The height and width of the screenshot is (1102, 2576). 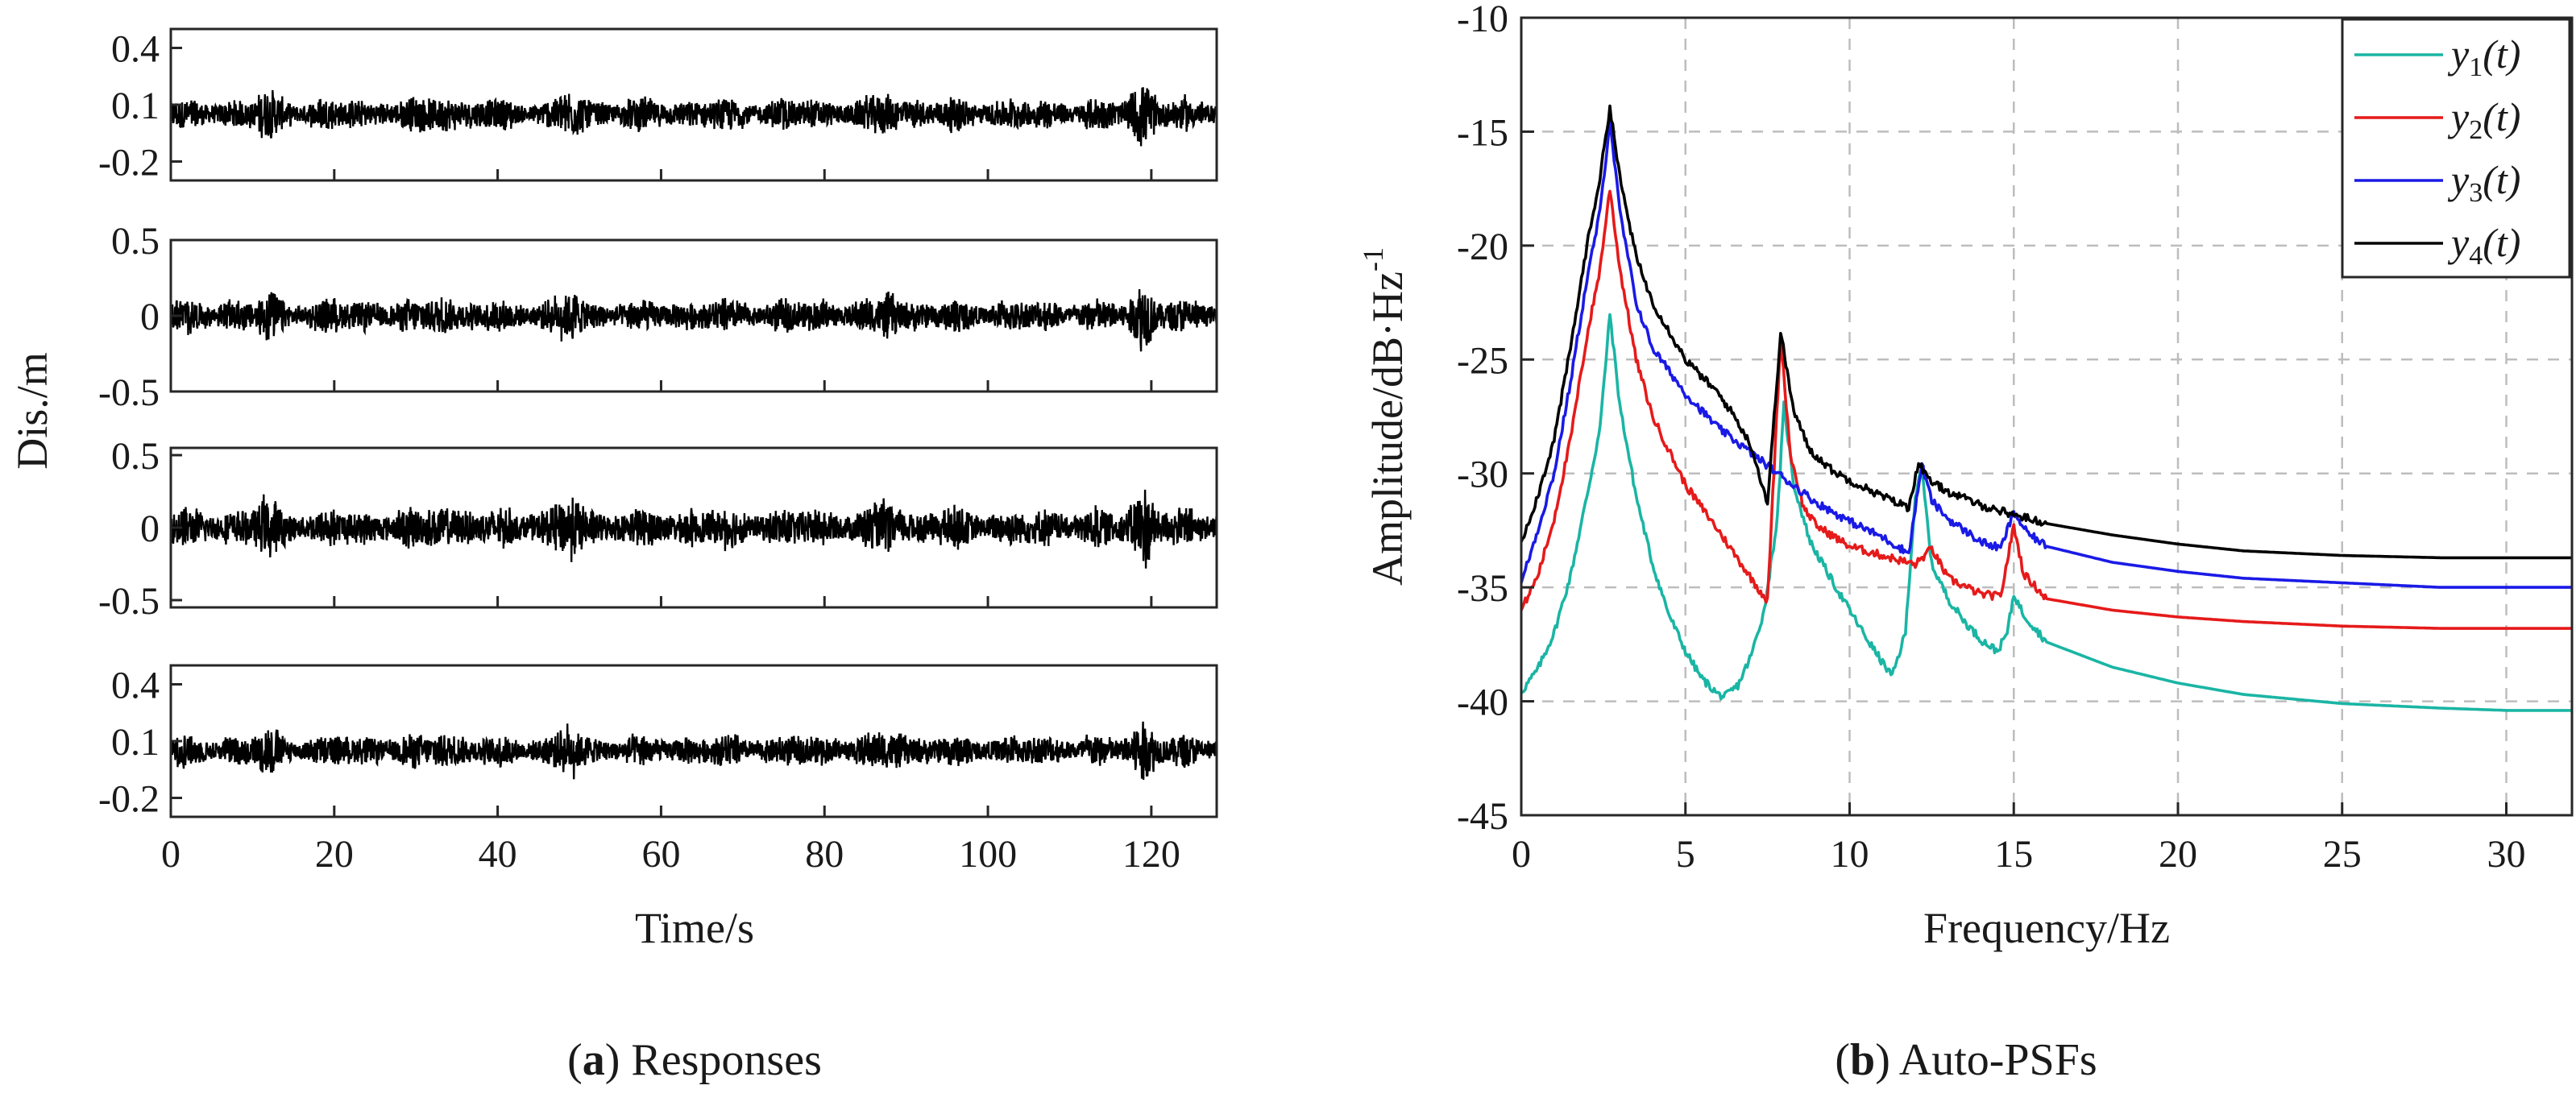 I want to click on time-axis-ticks: 0 20 40 60 80 100 120, so click(x=670, y=854).